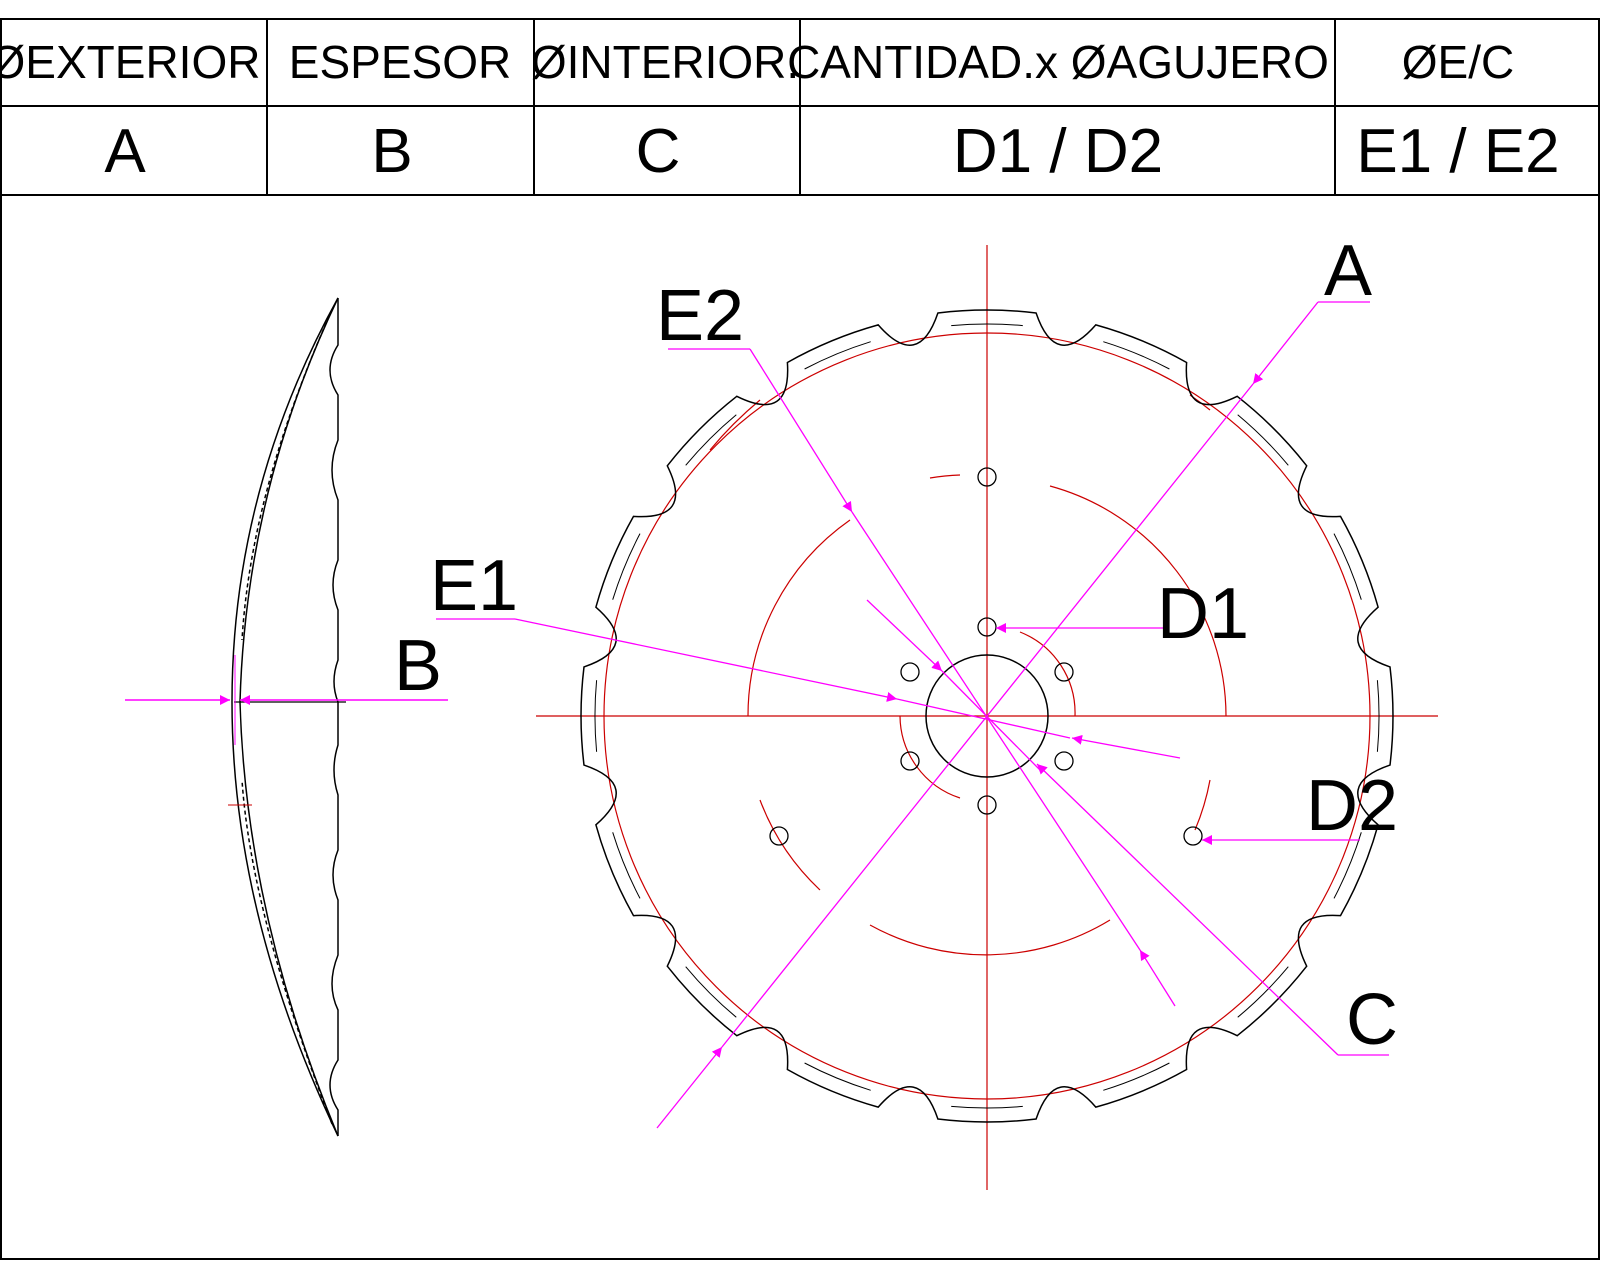 This screenshot has width=1600, height=1280. What do you see at coordinates (1285, 343) in the screenshot?
I see `dimension-a-arrow-upper` at bounding box center [1285, 343].